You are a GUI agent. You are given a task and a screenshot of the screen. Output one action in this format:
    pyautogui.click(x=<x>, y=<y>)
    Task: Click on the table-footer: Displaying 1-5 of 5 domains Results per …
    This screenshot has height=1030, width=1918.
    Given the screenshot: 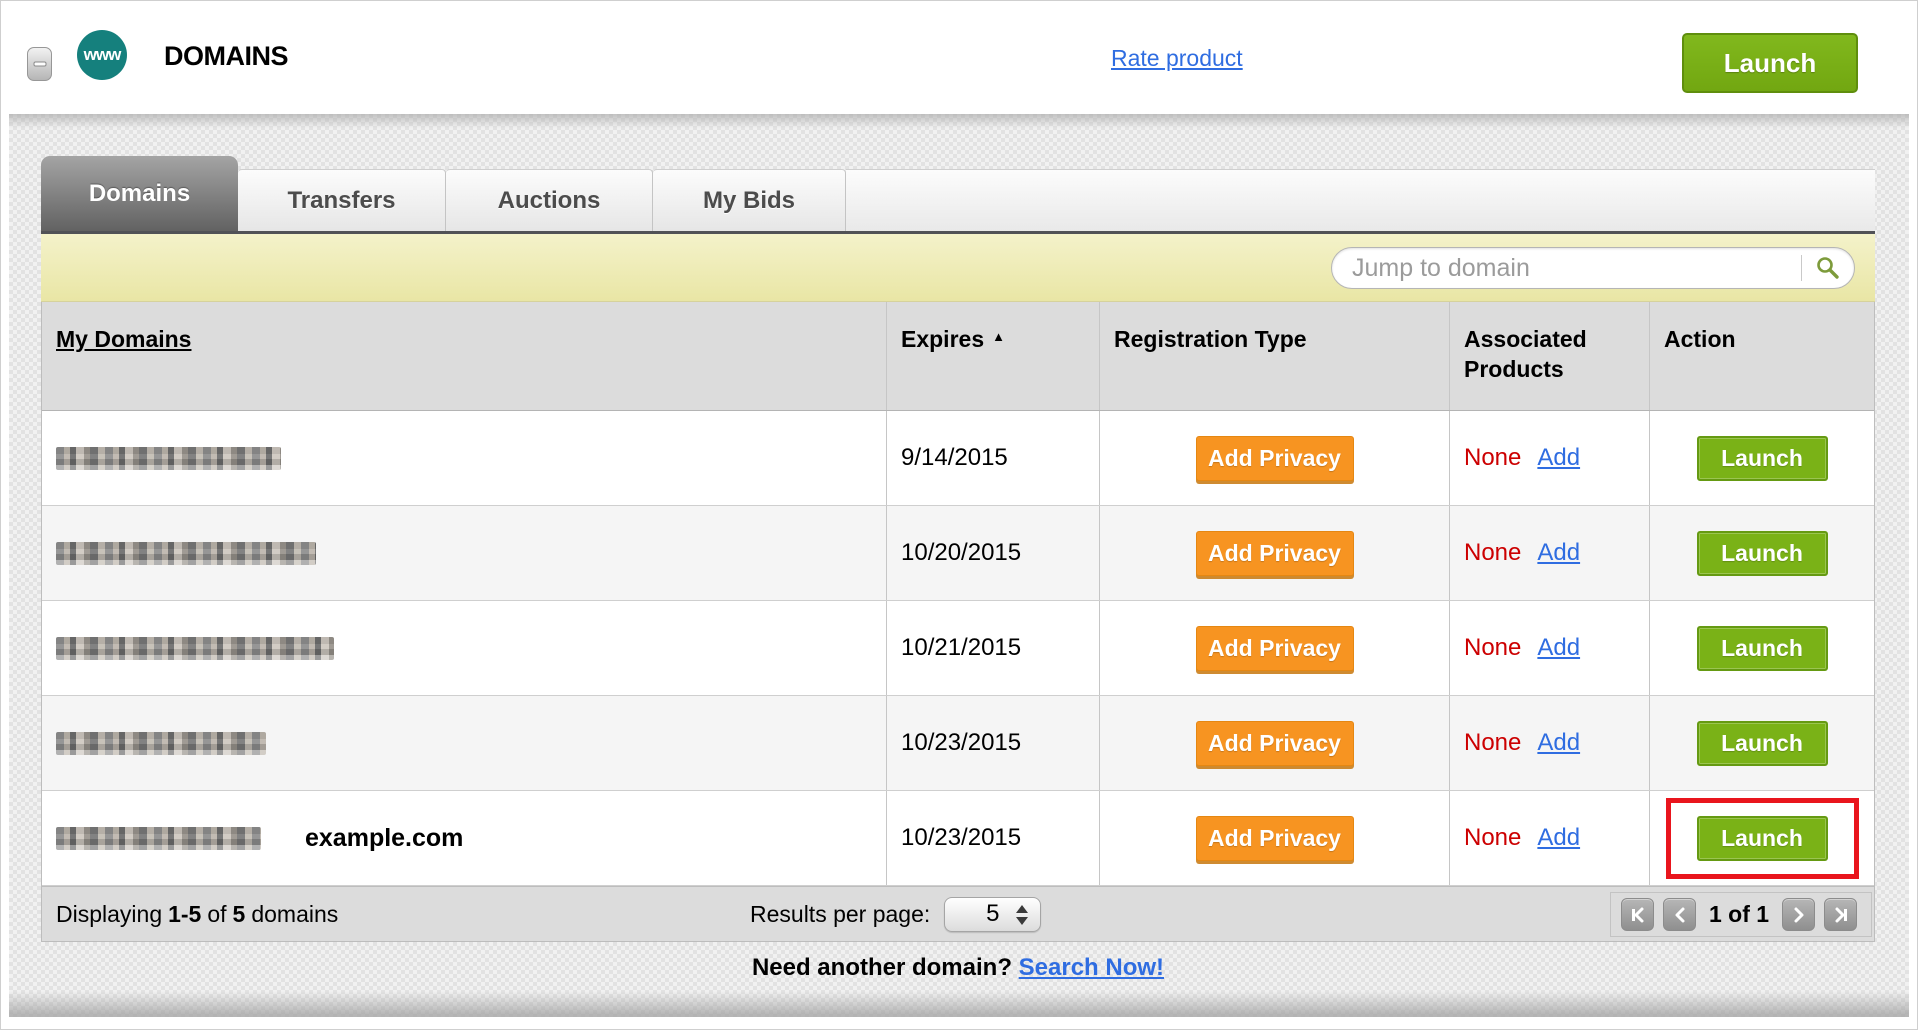 What is the action you would take?
    pyautogui.click(x=958, y=914)
    